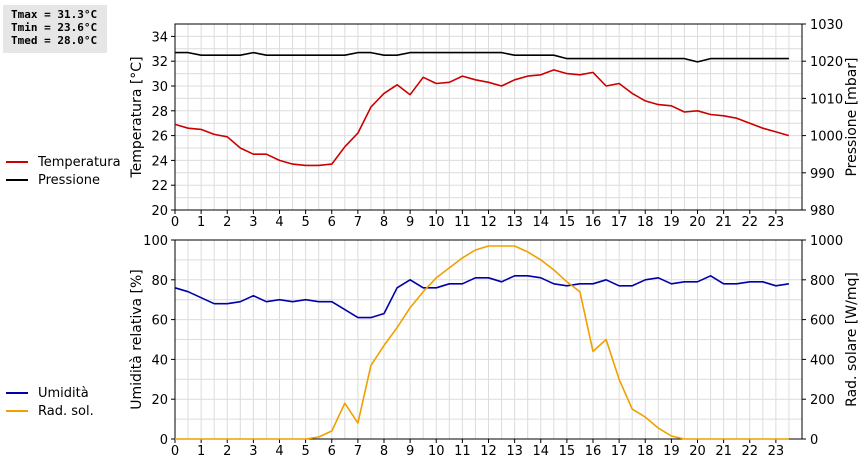 Image resolution: width=860 pixels, height=460 pixels. Describe the element at coordinates (159, 37) in the screenshot. I see `y-tick-label: 34` at that location.